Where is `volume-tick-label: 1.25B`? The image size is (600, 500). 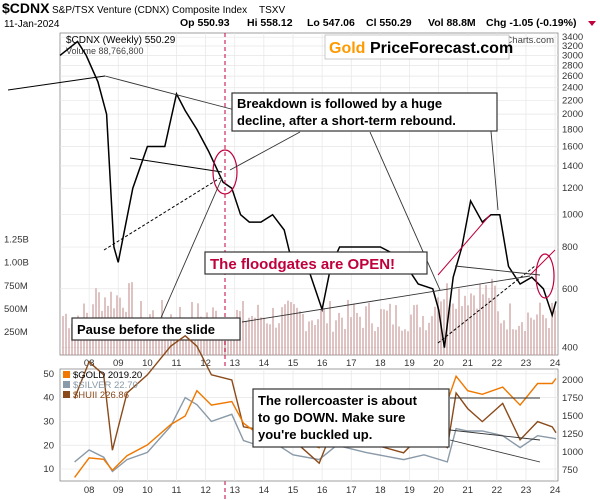 volume-tick-label: 1.25B is located at coordinates (16, 240).